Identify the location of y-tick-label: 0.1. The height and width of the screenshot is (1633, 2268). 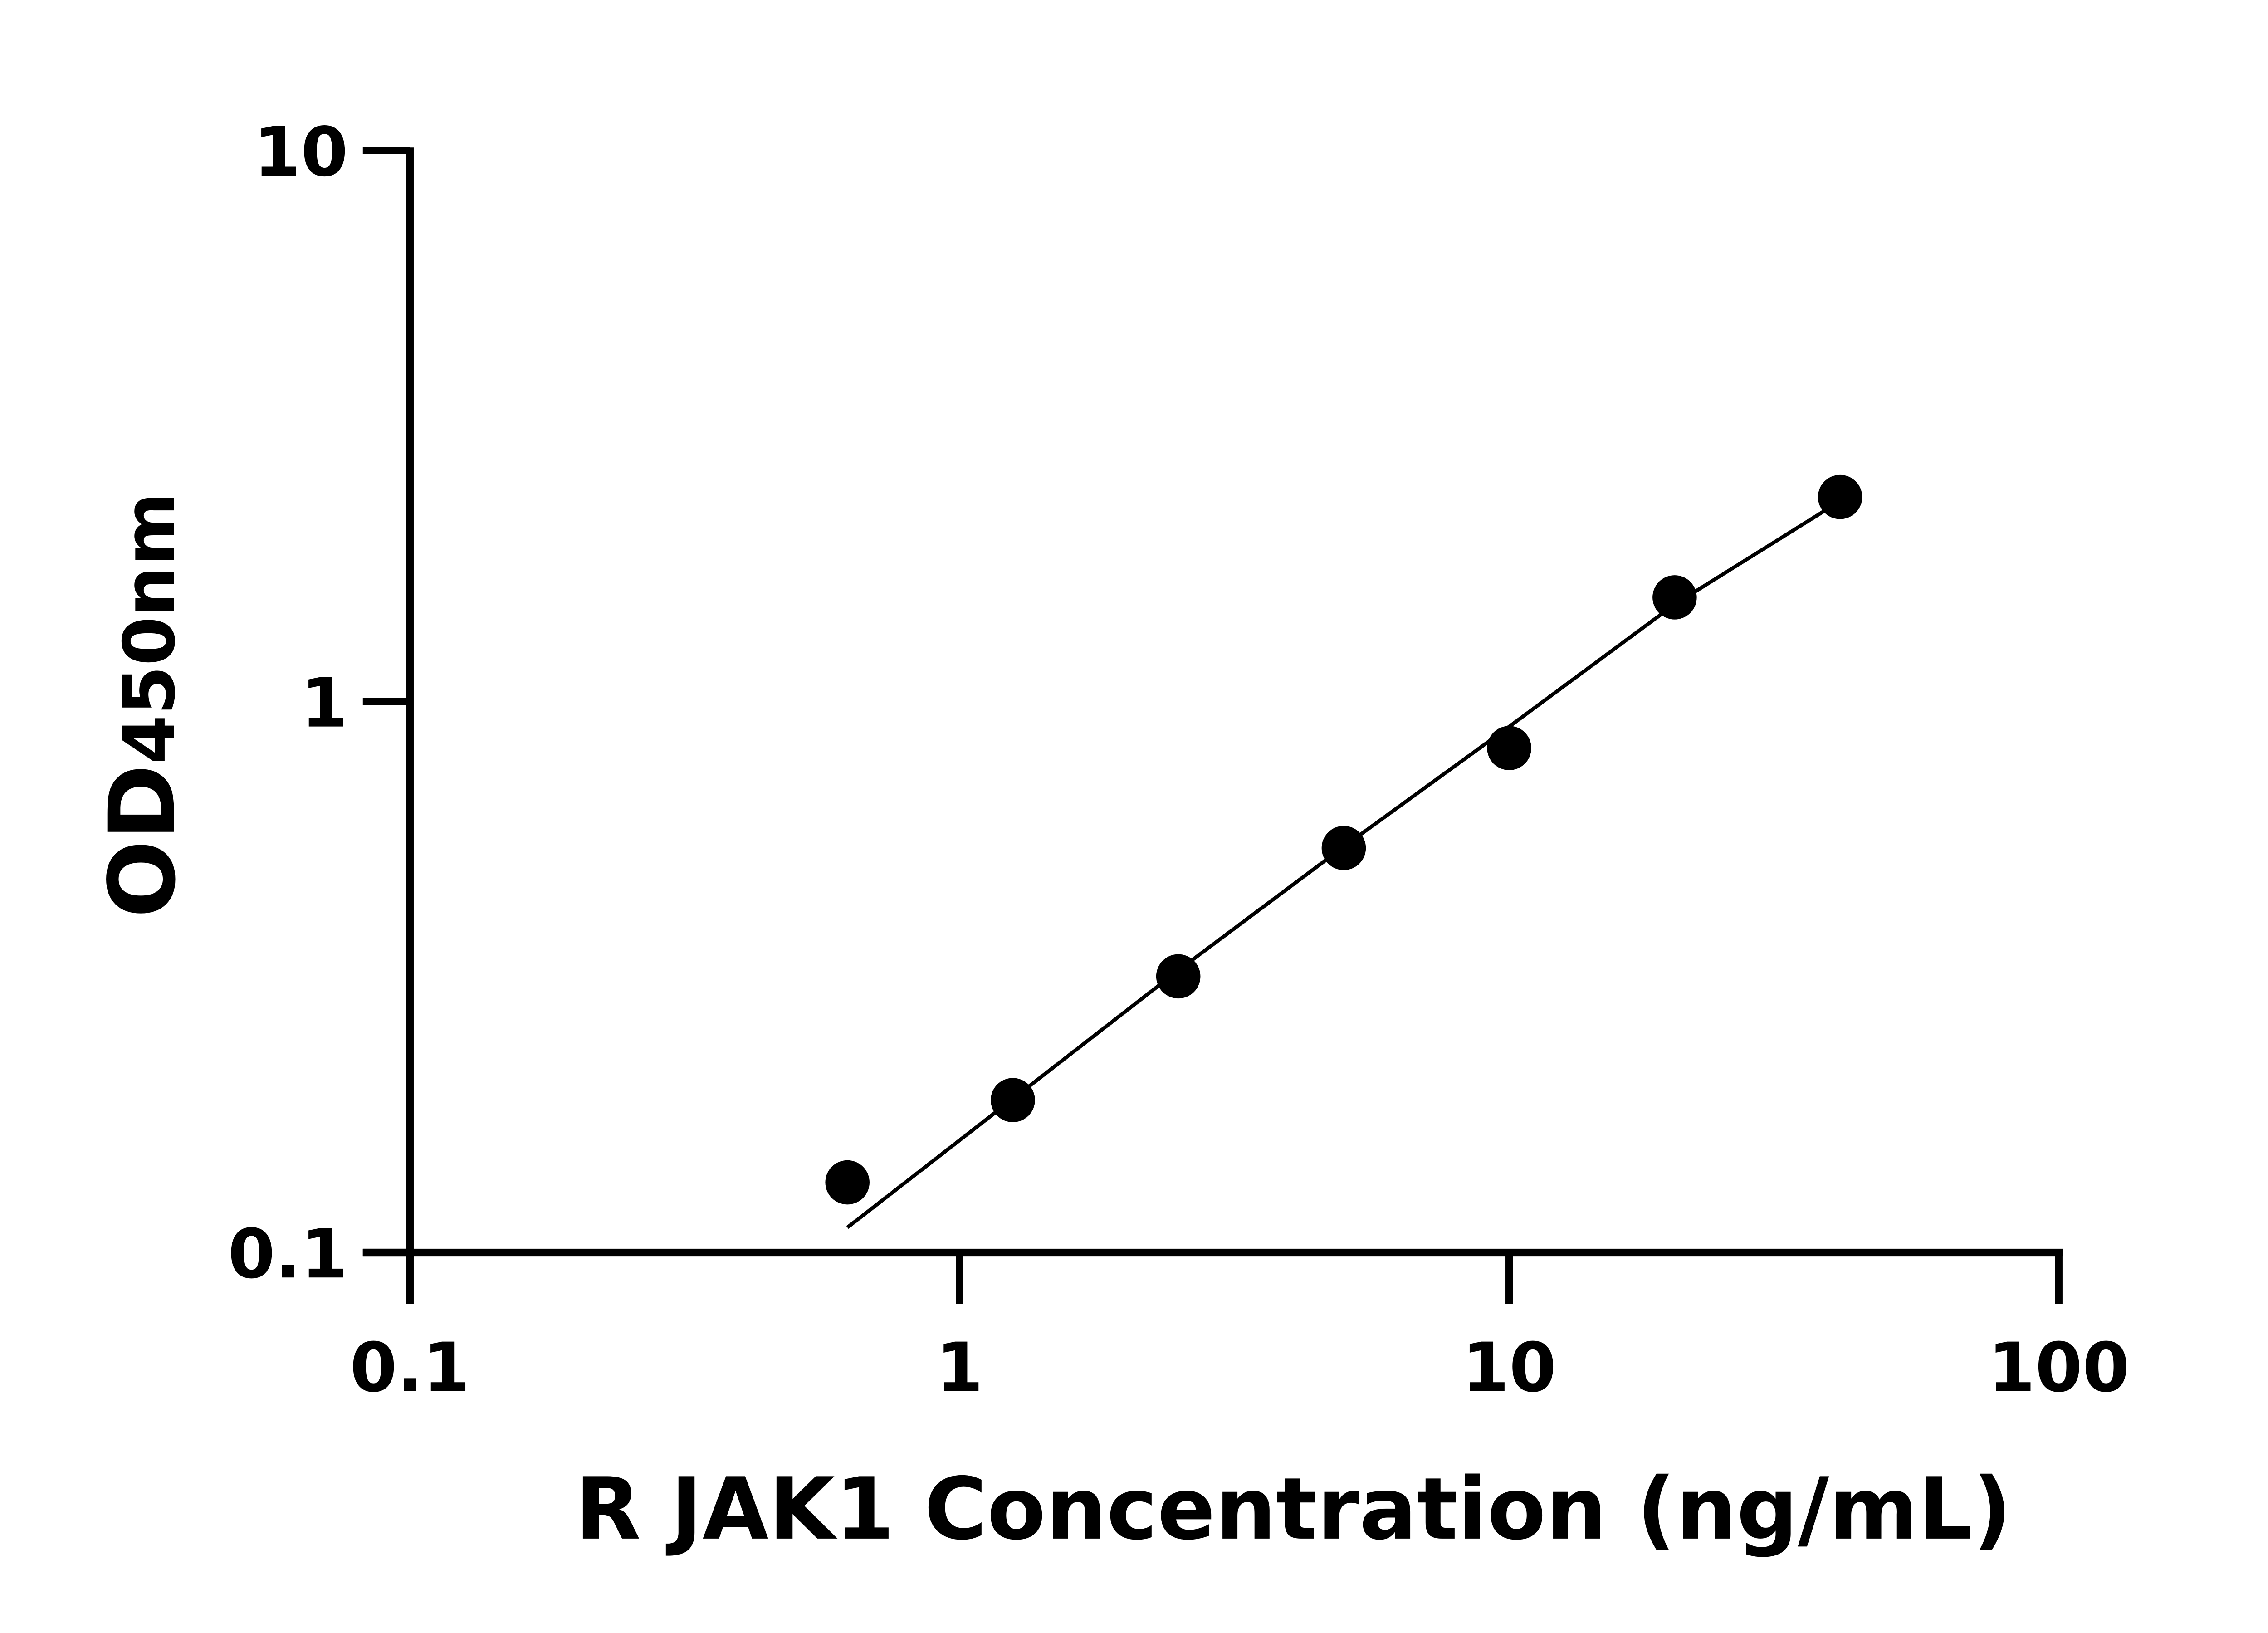
(288, 1254).